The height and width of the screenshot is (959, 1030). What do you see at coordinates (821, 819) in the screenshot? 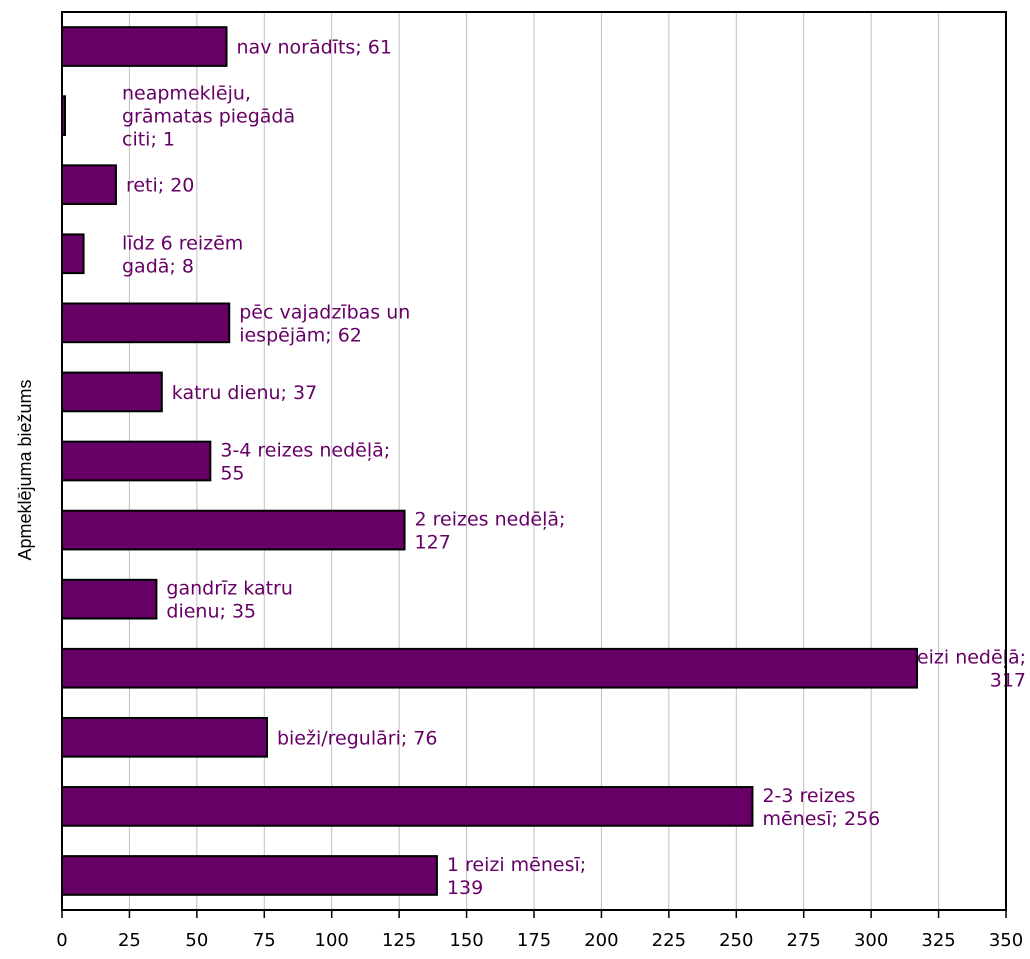
I see `data-label: mēnesī; 256` at bounding box center [821, 819].